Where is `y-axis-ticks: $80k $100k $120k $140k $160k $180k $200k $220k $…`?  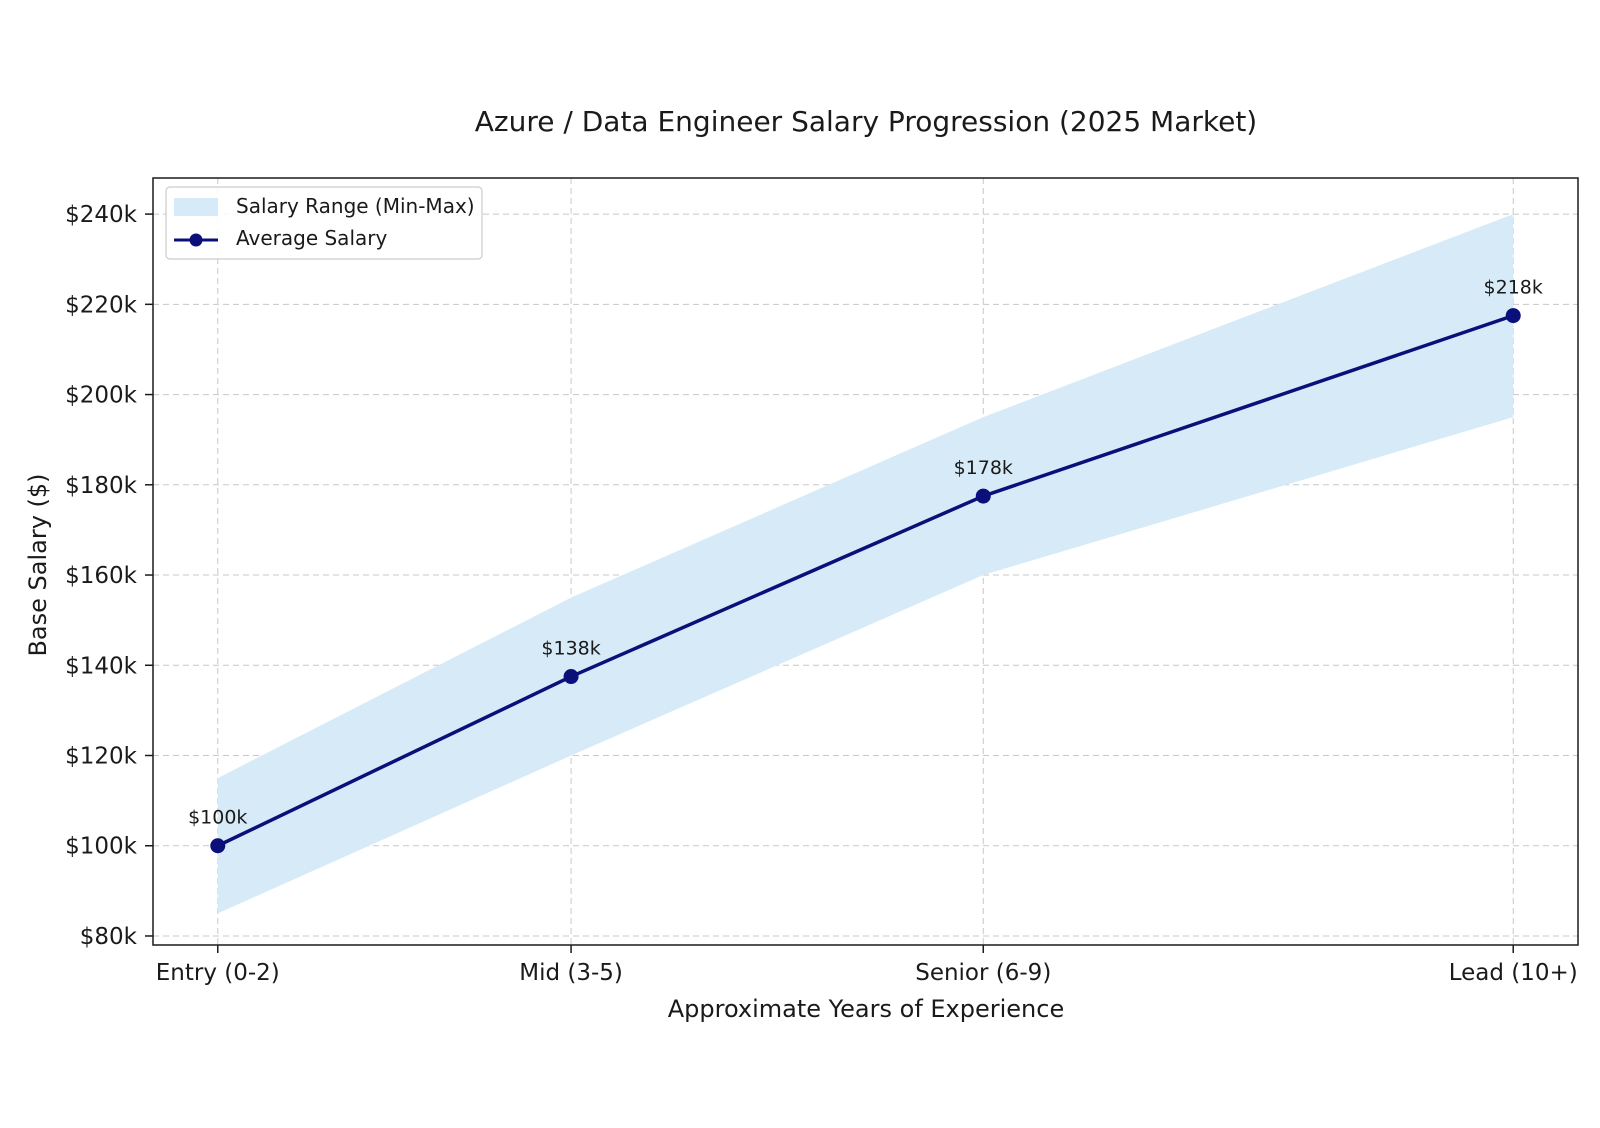
y-axis-ticks: $80k $100k $120k $140k $160k $180k $200k $220k $… is located at coordinates (109, 576).